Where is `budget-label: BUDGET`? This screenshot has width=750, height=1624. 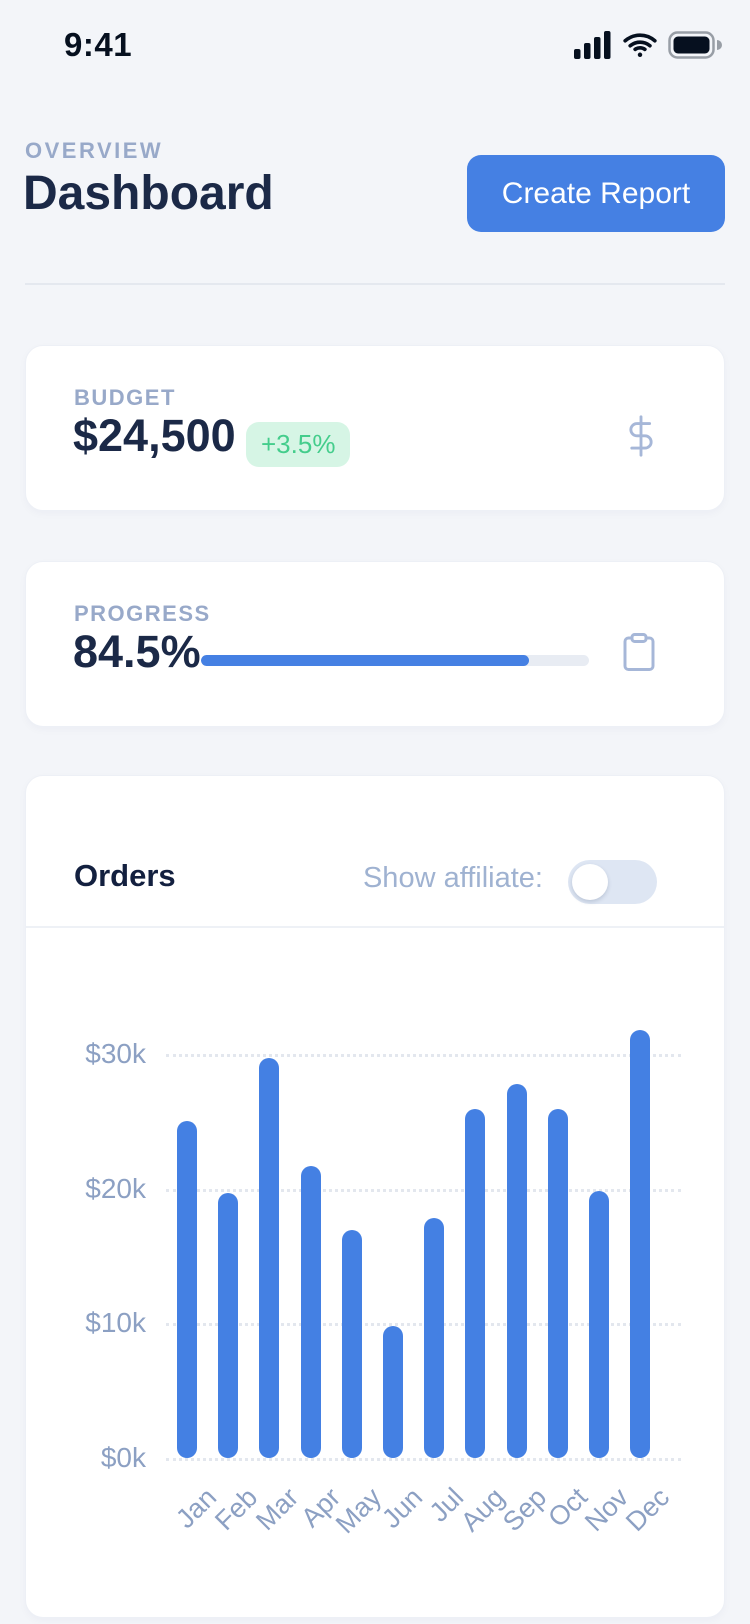 budget-label: BUDGET is located at coordinates (125, 397).